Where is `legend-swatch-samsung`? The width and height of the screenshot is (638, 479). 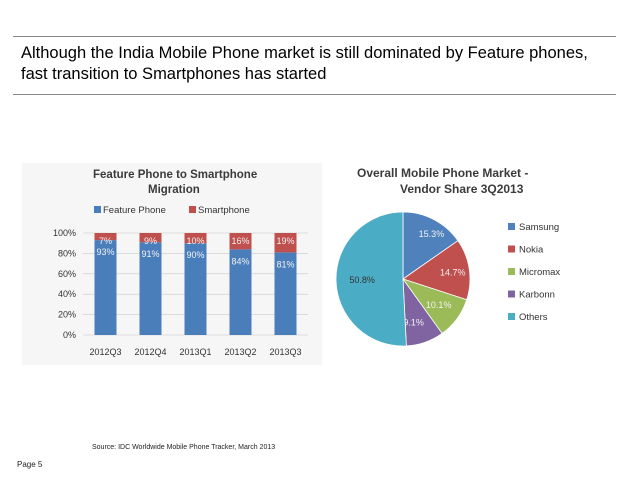
legend-swatch-samsung is located at coordinates (511, 226).